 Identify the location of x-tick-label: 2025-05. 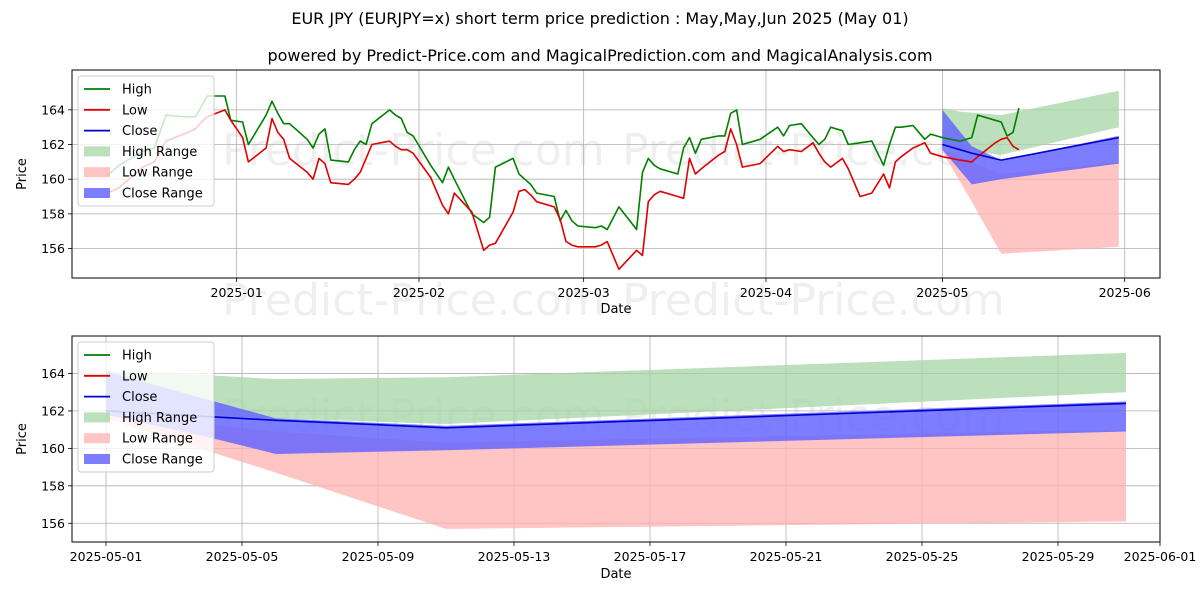
(942, 292).